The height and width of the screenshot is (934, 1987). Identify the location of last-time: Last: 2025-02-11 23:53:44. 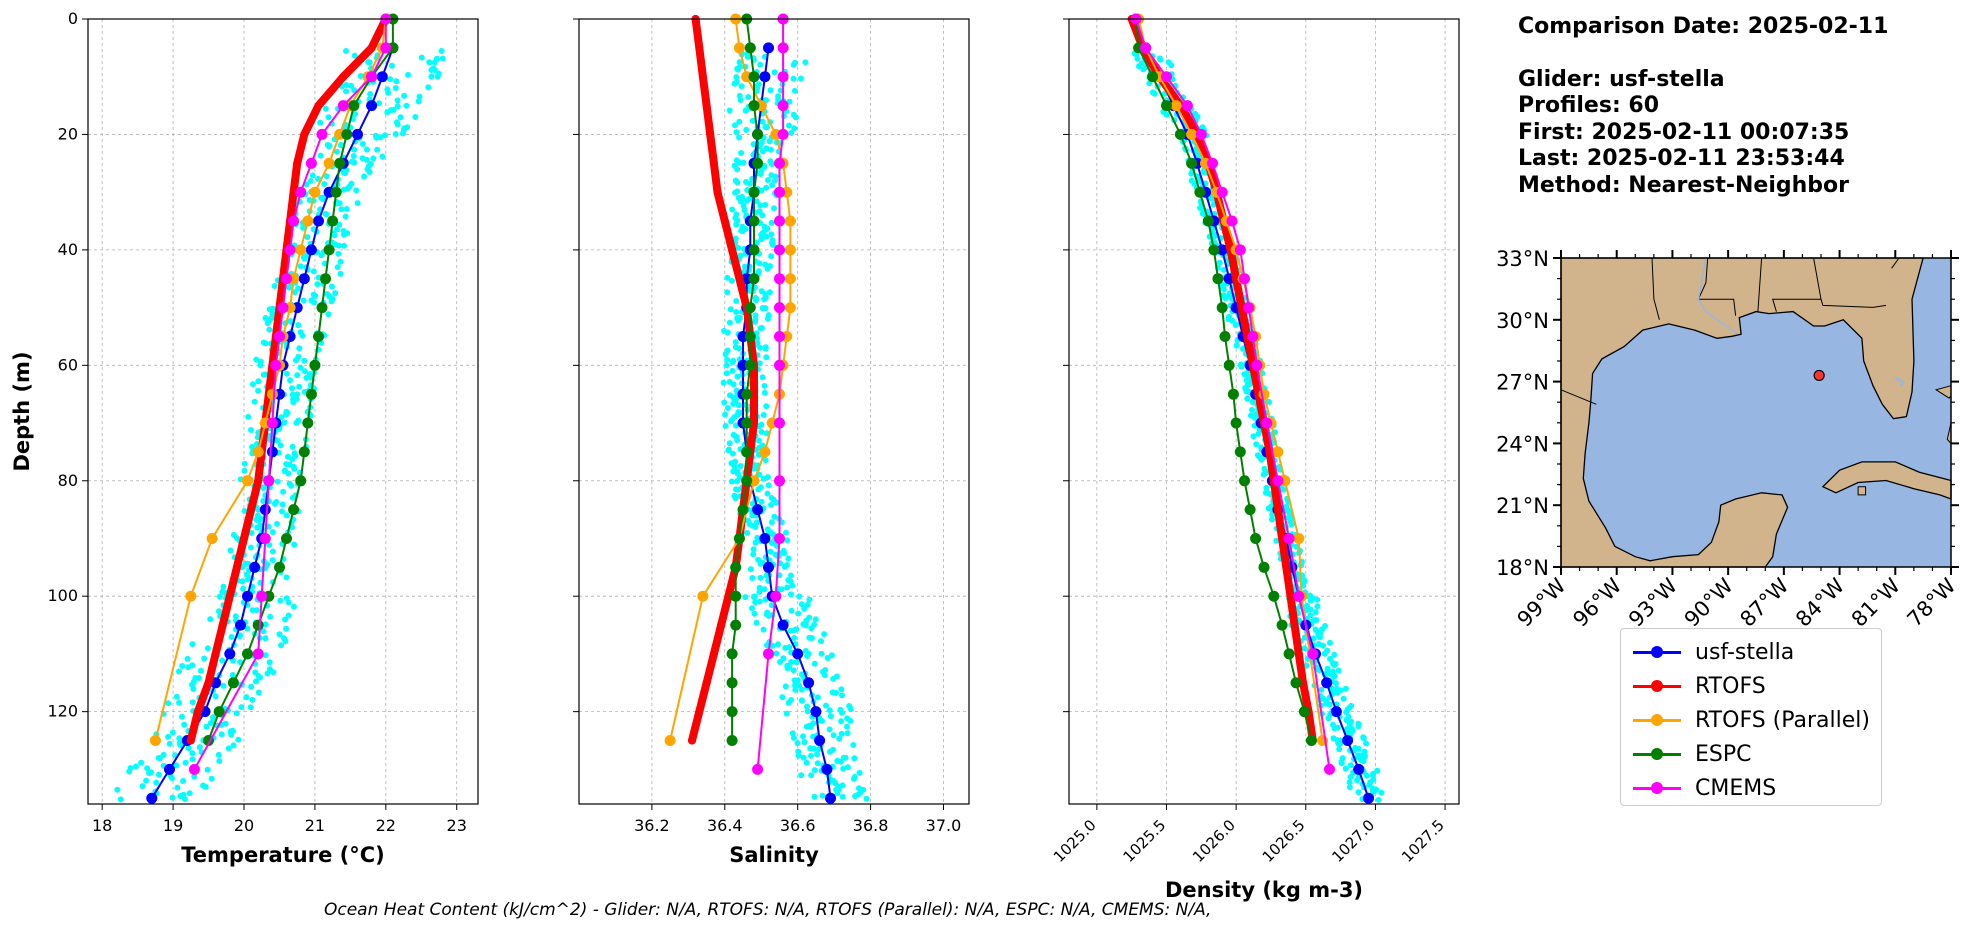
(1681, 158).